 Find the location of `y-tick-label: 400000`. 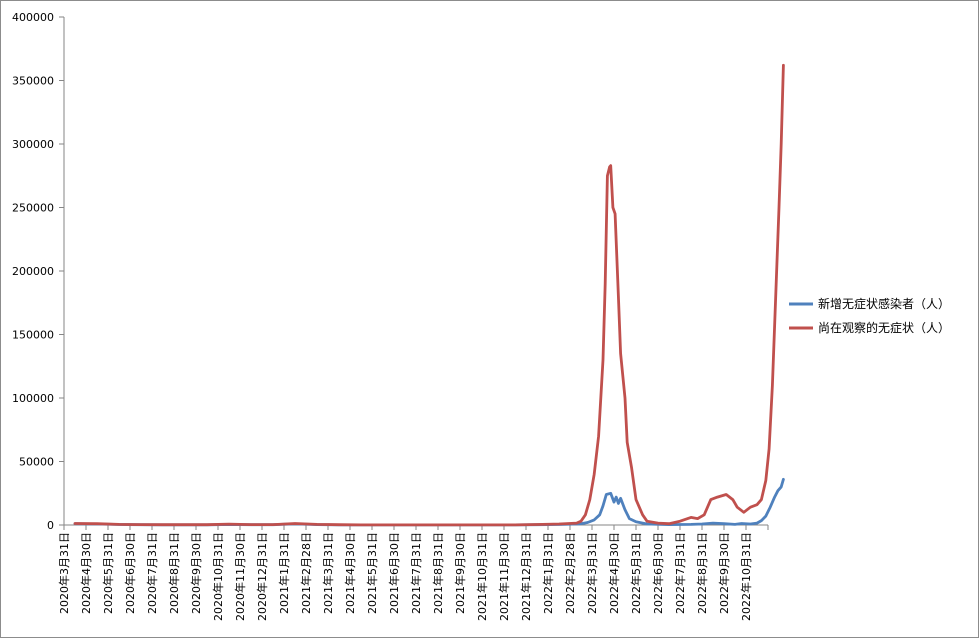

y-tick-label: 400000 is located at coordinates (33, 17).